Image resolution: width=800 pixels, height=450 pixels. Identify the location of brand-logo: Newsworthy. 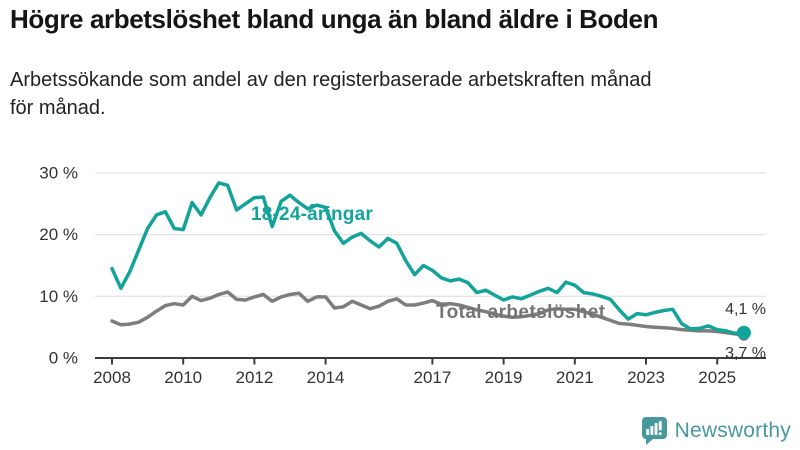
(716, 431).